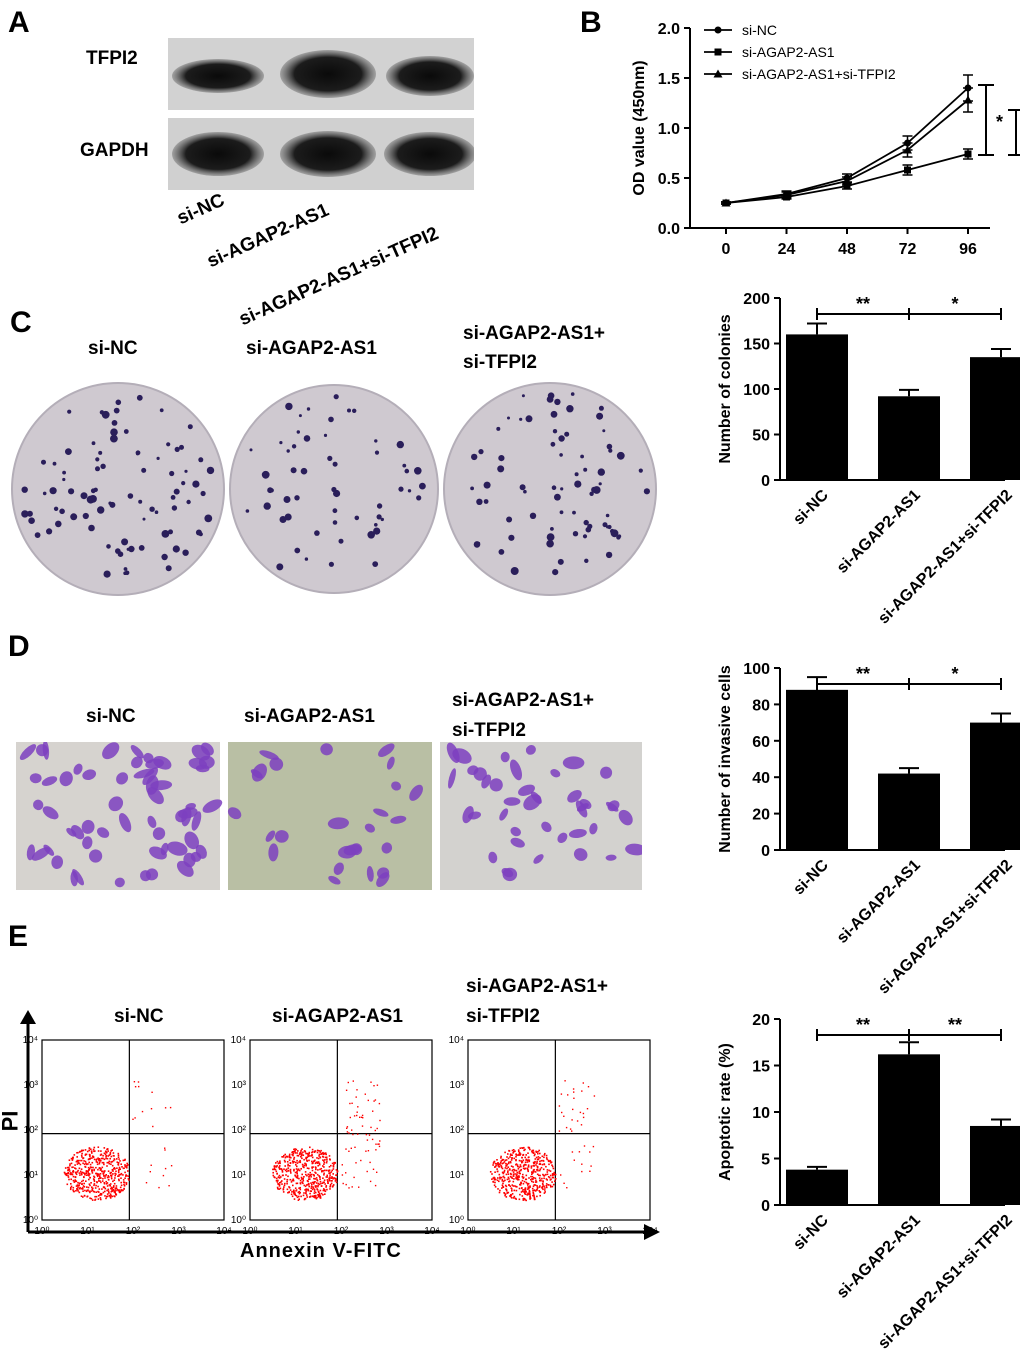  Describe the element at coordinates (21, 322) in the screenshot. I see `panel-label-c: C` at that location.